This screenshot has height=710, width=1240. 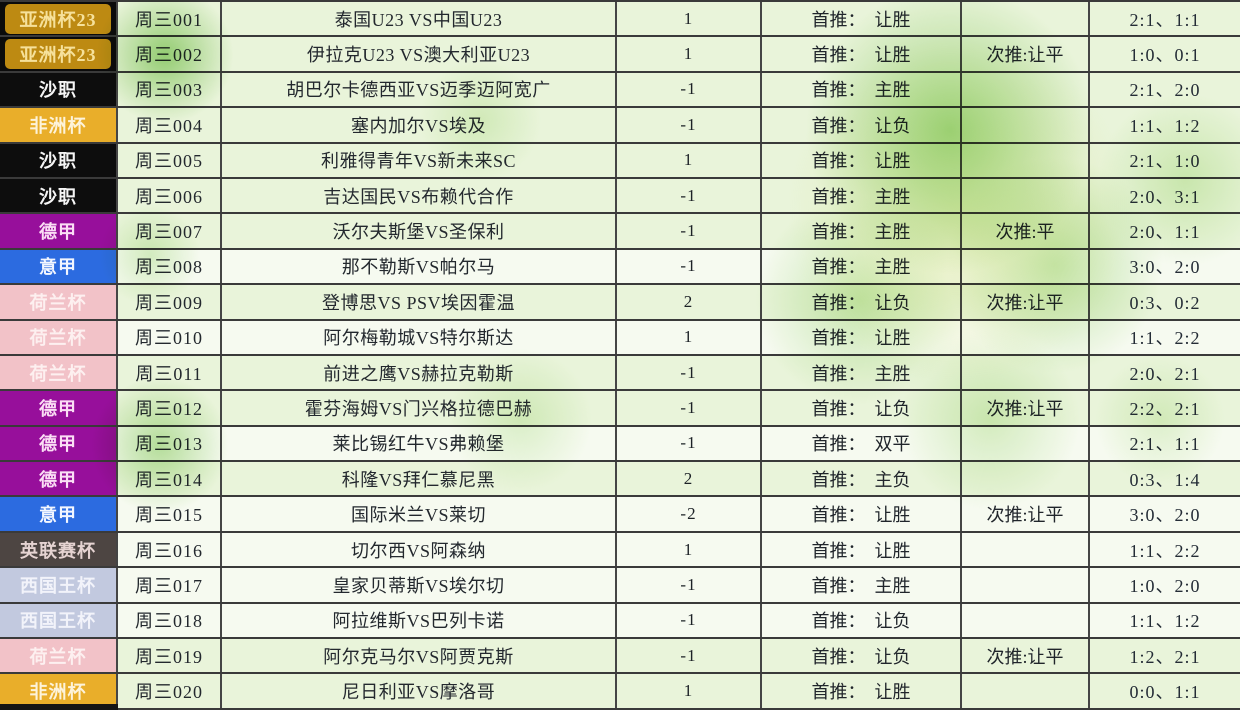 I want to click on table-row: 意甲 周三015 国际米兰VS莱切 -2 首推： 让胜 次推:让平 3:0、2:0, so click(x=620, y=515).